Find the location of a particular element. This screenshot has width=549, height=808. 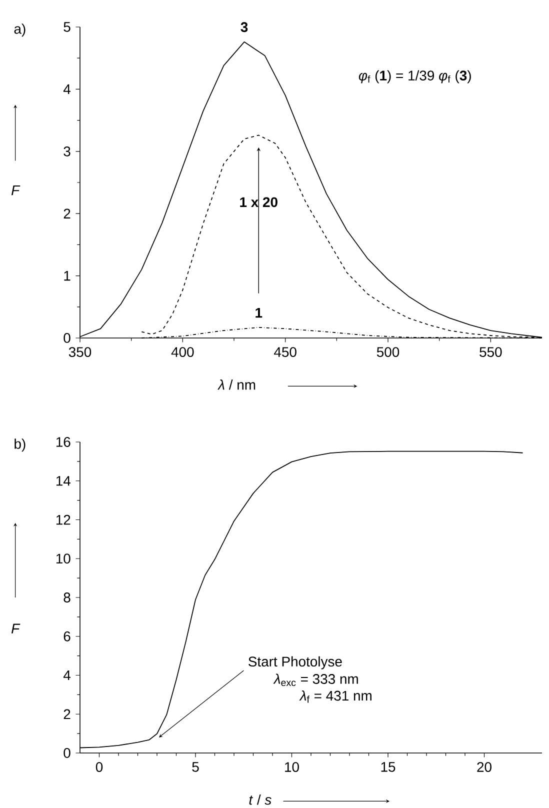

x-tick-label: 550 is located at coordinates (491, 352).